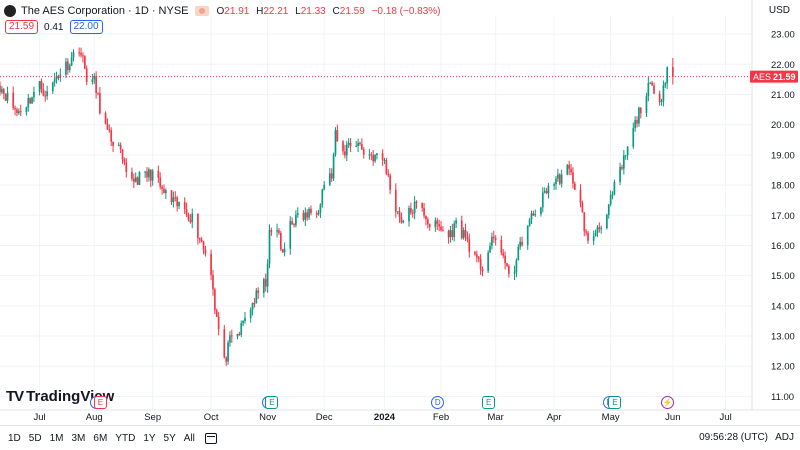 The image size is (800, 450). I want to click on y-tick-label: 17.00, so click(783, 216).